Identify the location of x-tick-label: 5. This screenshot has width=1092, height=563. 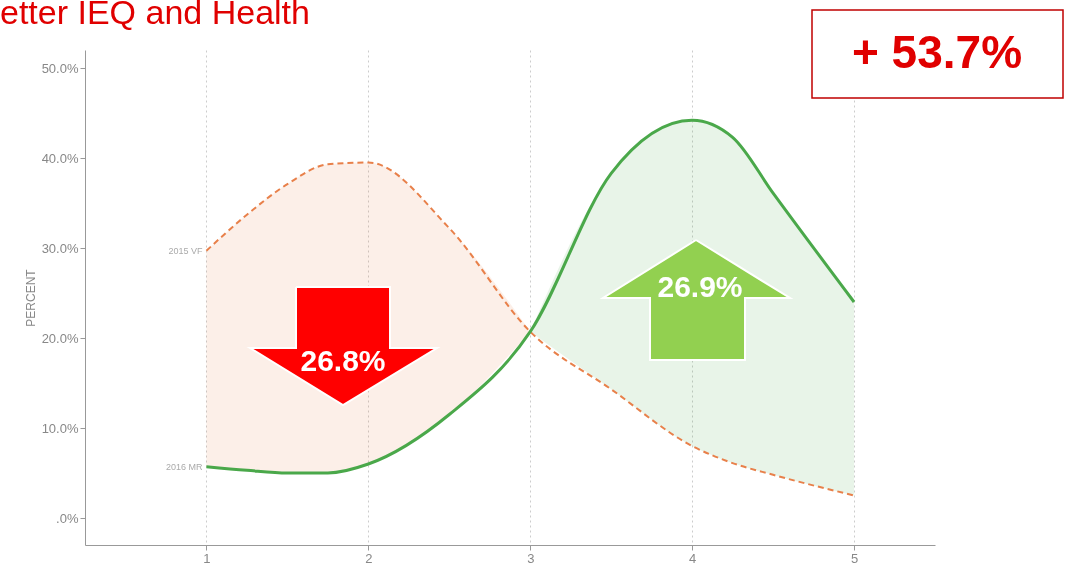
(854, 556).